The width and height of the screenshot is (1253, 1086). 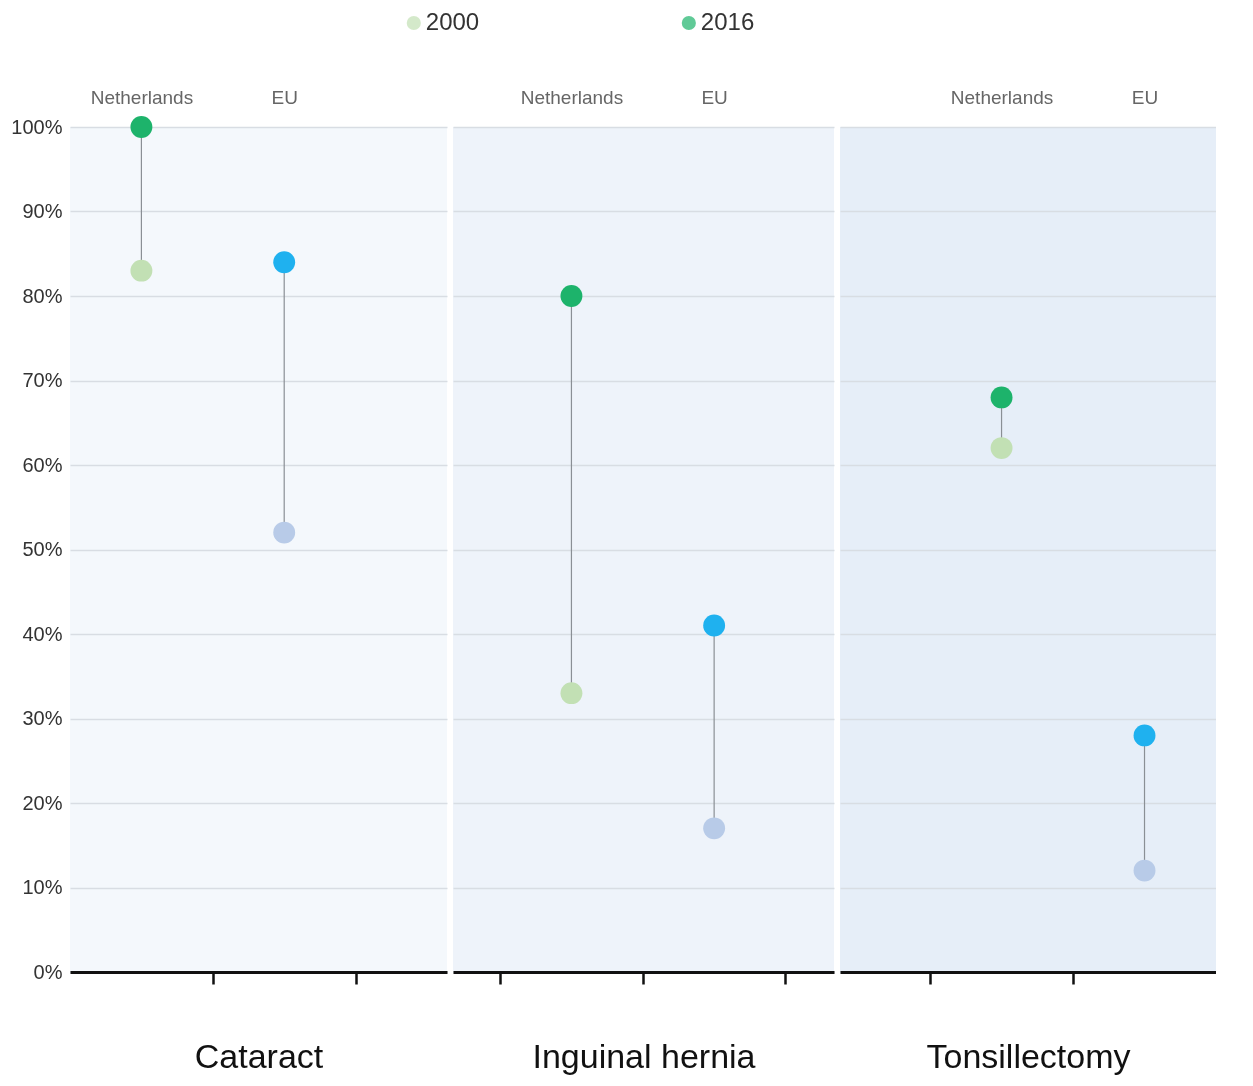 I want to click on y-tick-label: 30%, so click(x=42, y=718).